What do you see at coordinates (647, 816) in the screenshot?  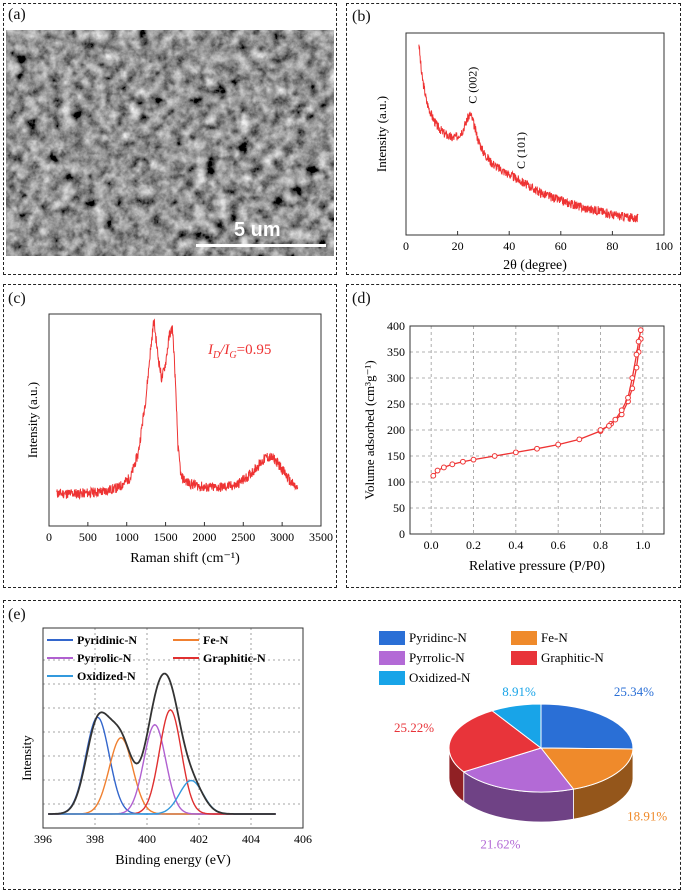 I see `pie-data-label: 18.91%` at bounding box center [647, 816].